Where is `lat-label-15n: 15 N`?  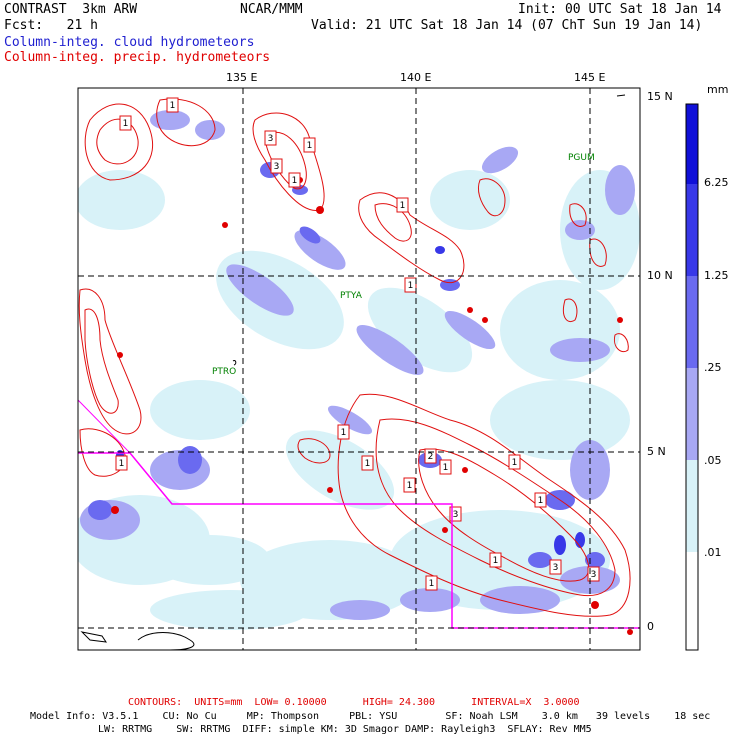 lat-label-15n: 15 N is located at coordinates (660, 96).